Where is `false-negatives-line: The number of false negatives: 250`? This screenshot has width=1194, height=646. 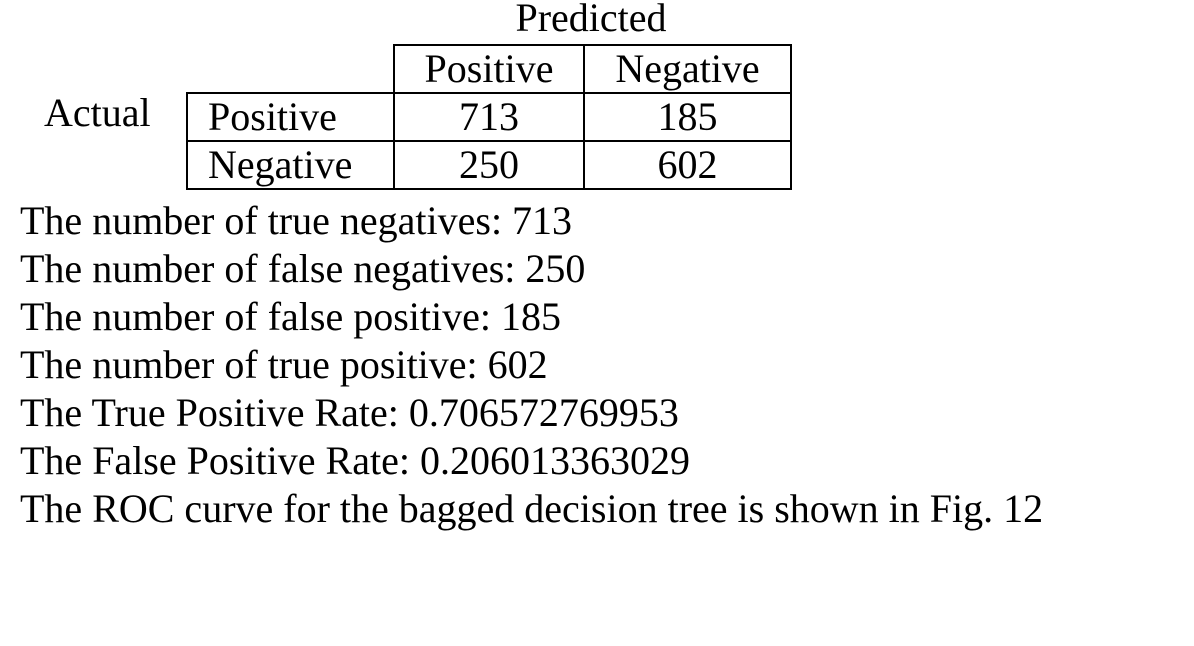
false-negatives-line: The number of false negatives: 250 is located at coordinates (303, 268).